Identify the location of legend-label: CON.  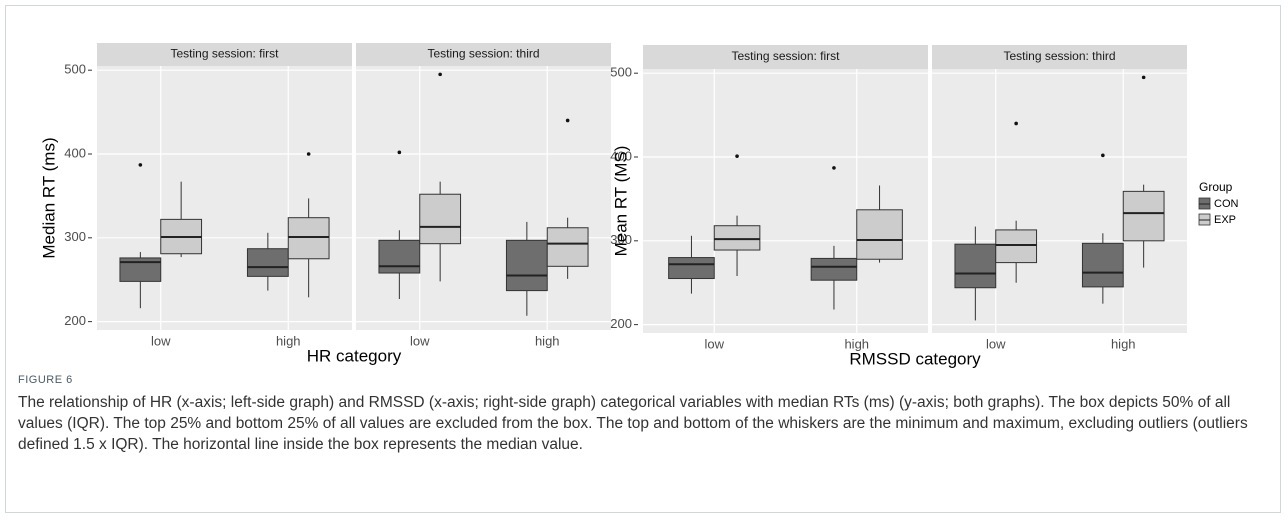
(1226, 204).